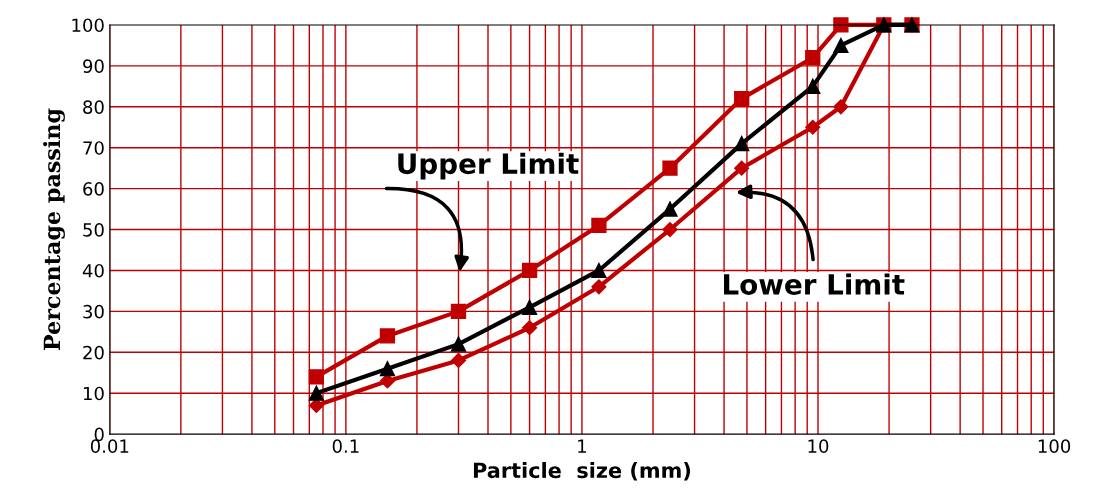 The image size is (1098, 499). I want to click on y-tick-label: 40, so click(93, 270).